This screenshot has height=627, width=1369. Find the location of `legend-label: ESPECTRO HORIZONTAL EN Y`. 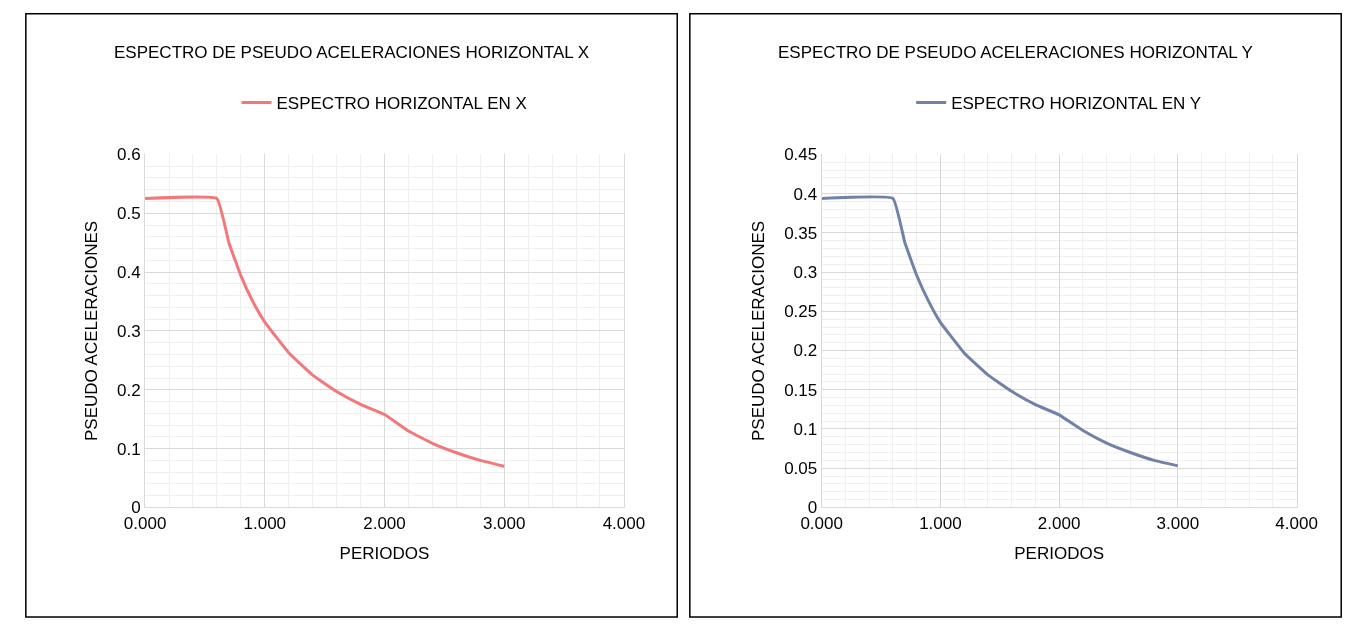

legend-label: ESPECTRO HORIZONTAL EN Y is located at coordinates (1076, 104).